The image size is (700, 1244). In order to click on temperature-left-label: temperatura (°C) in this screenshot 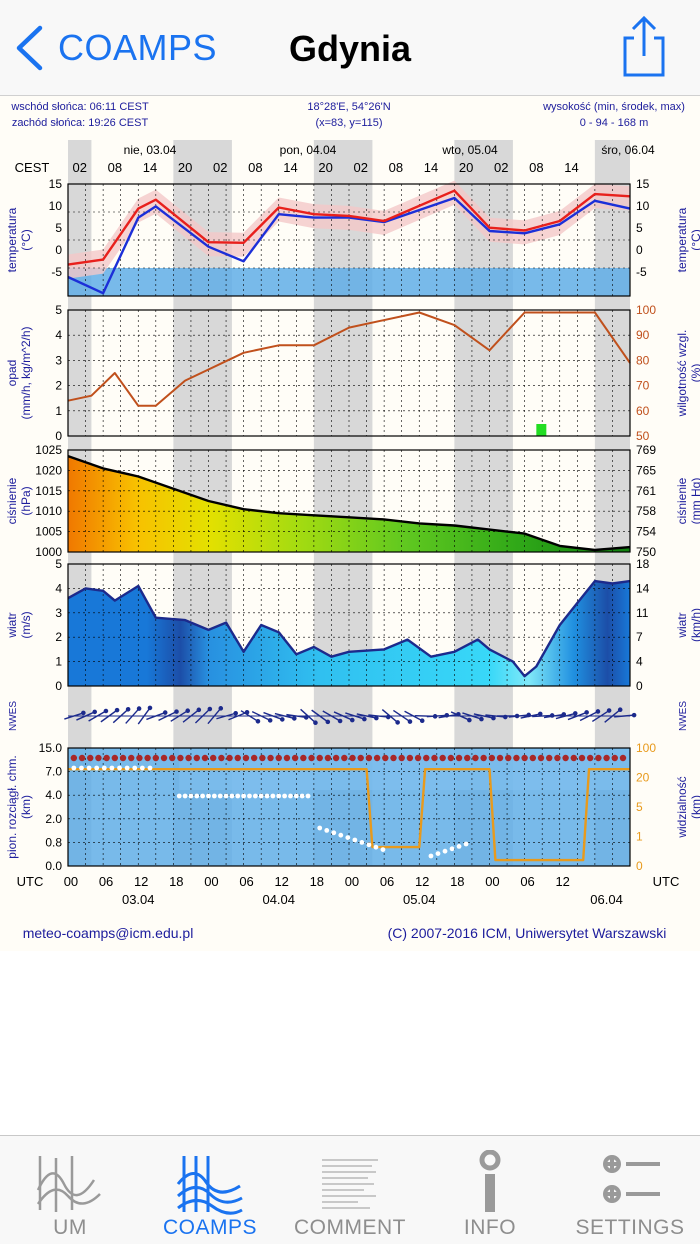, I will do `click(19, 239)`.